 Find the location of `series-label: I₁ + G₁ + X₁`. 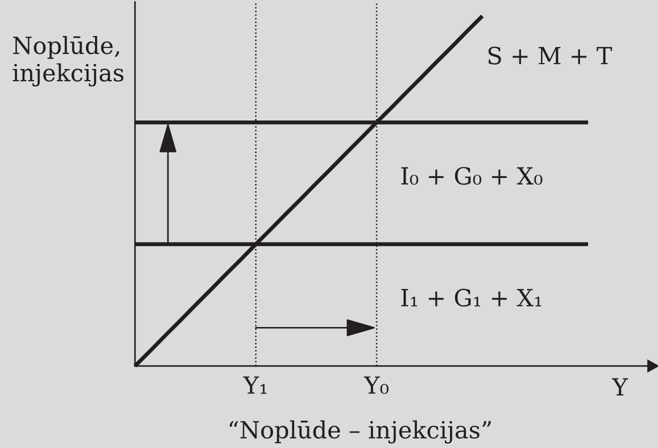

series-label: I₁ + G₁ + X₁ is located at coordinates (471, 297).